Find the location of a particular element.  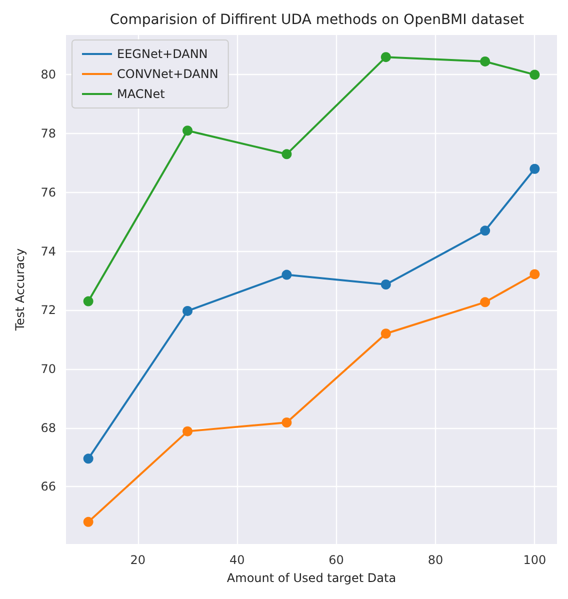

x-tick-label: 100 is located at coordinates (534, 560).